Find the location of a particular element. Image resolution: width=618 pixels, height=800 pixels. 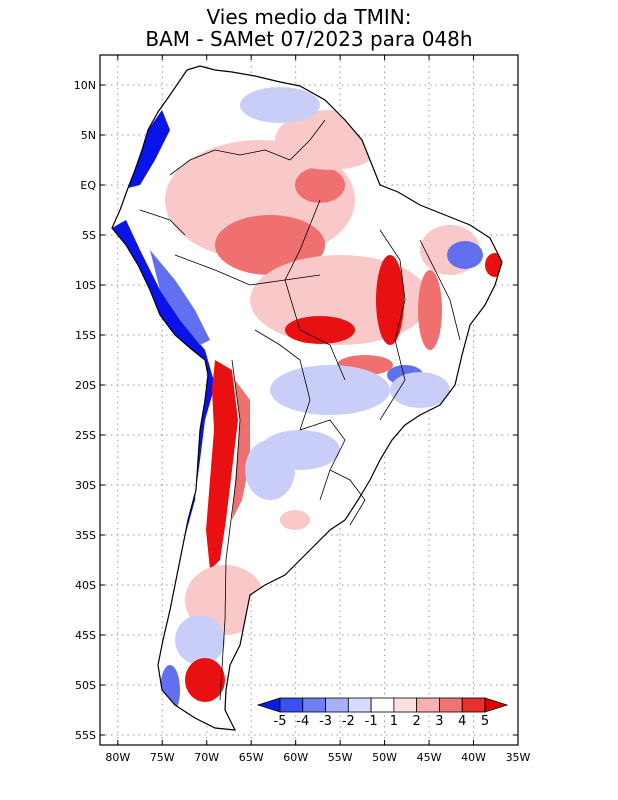

bias-patch-colombia-andes-cool is located at coordinates (149, 149).